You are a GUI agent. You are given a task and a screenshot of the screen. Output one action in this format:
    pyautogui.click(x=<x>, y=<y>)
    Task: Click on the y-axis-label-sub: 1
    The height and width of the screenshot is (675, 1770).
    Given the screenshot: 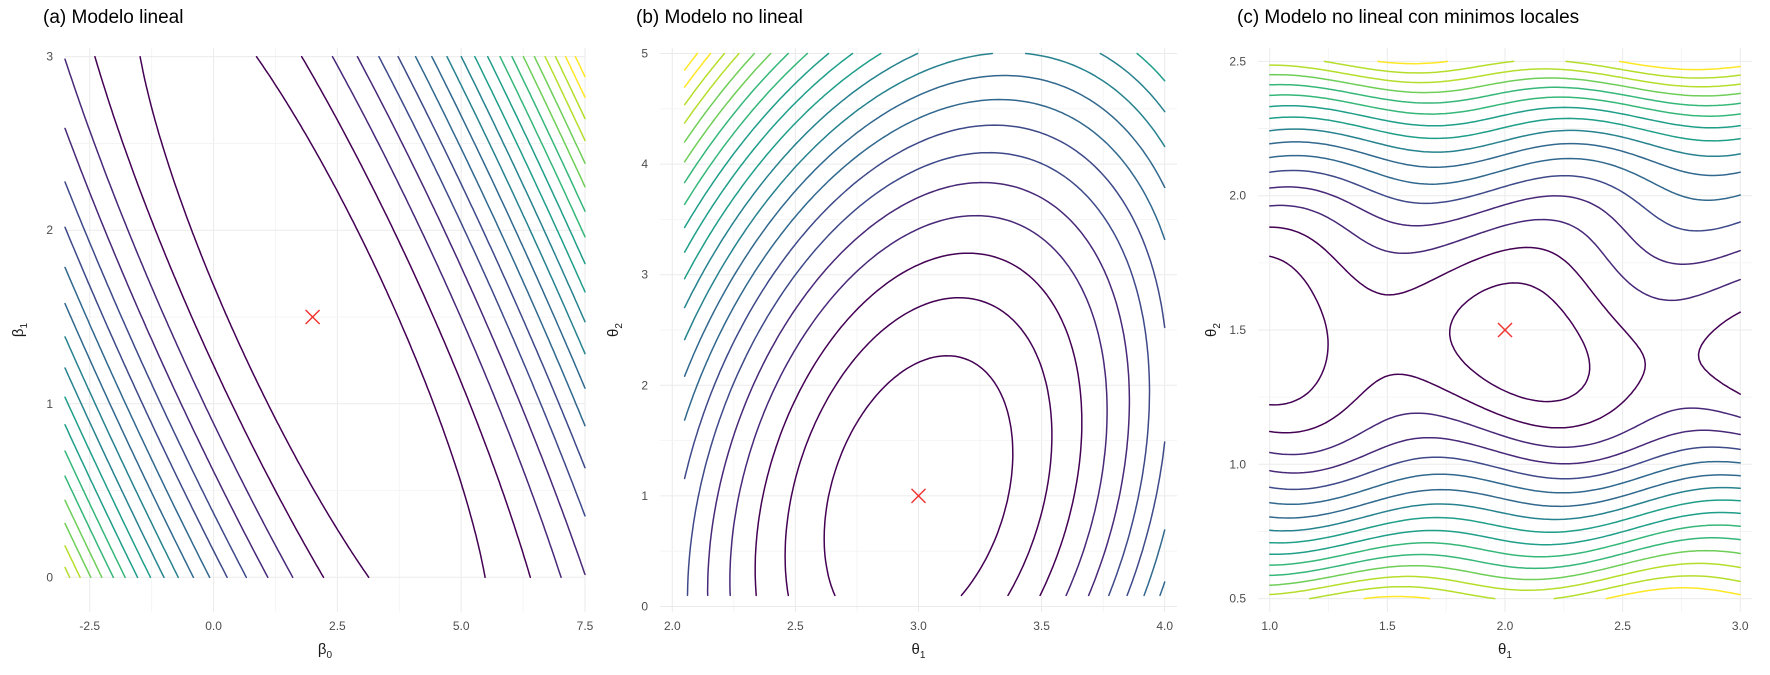 What is the action you would take?
    pyautogui.click(x=24, y=325)
    